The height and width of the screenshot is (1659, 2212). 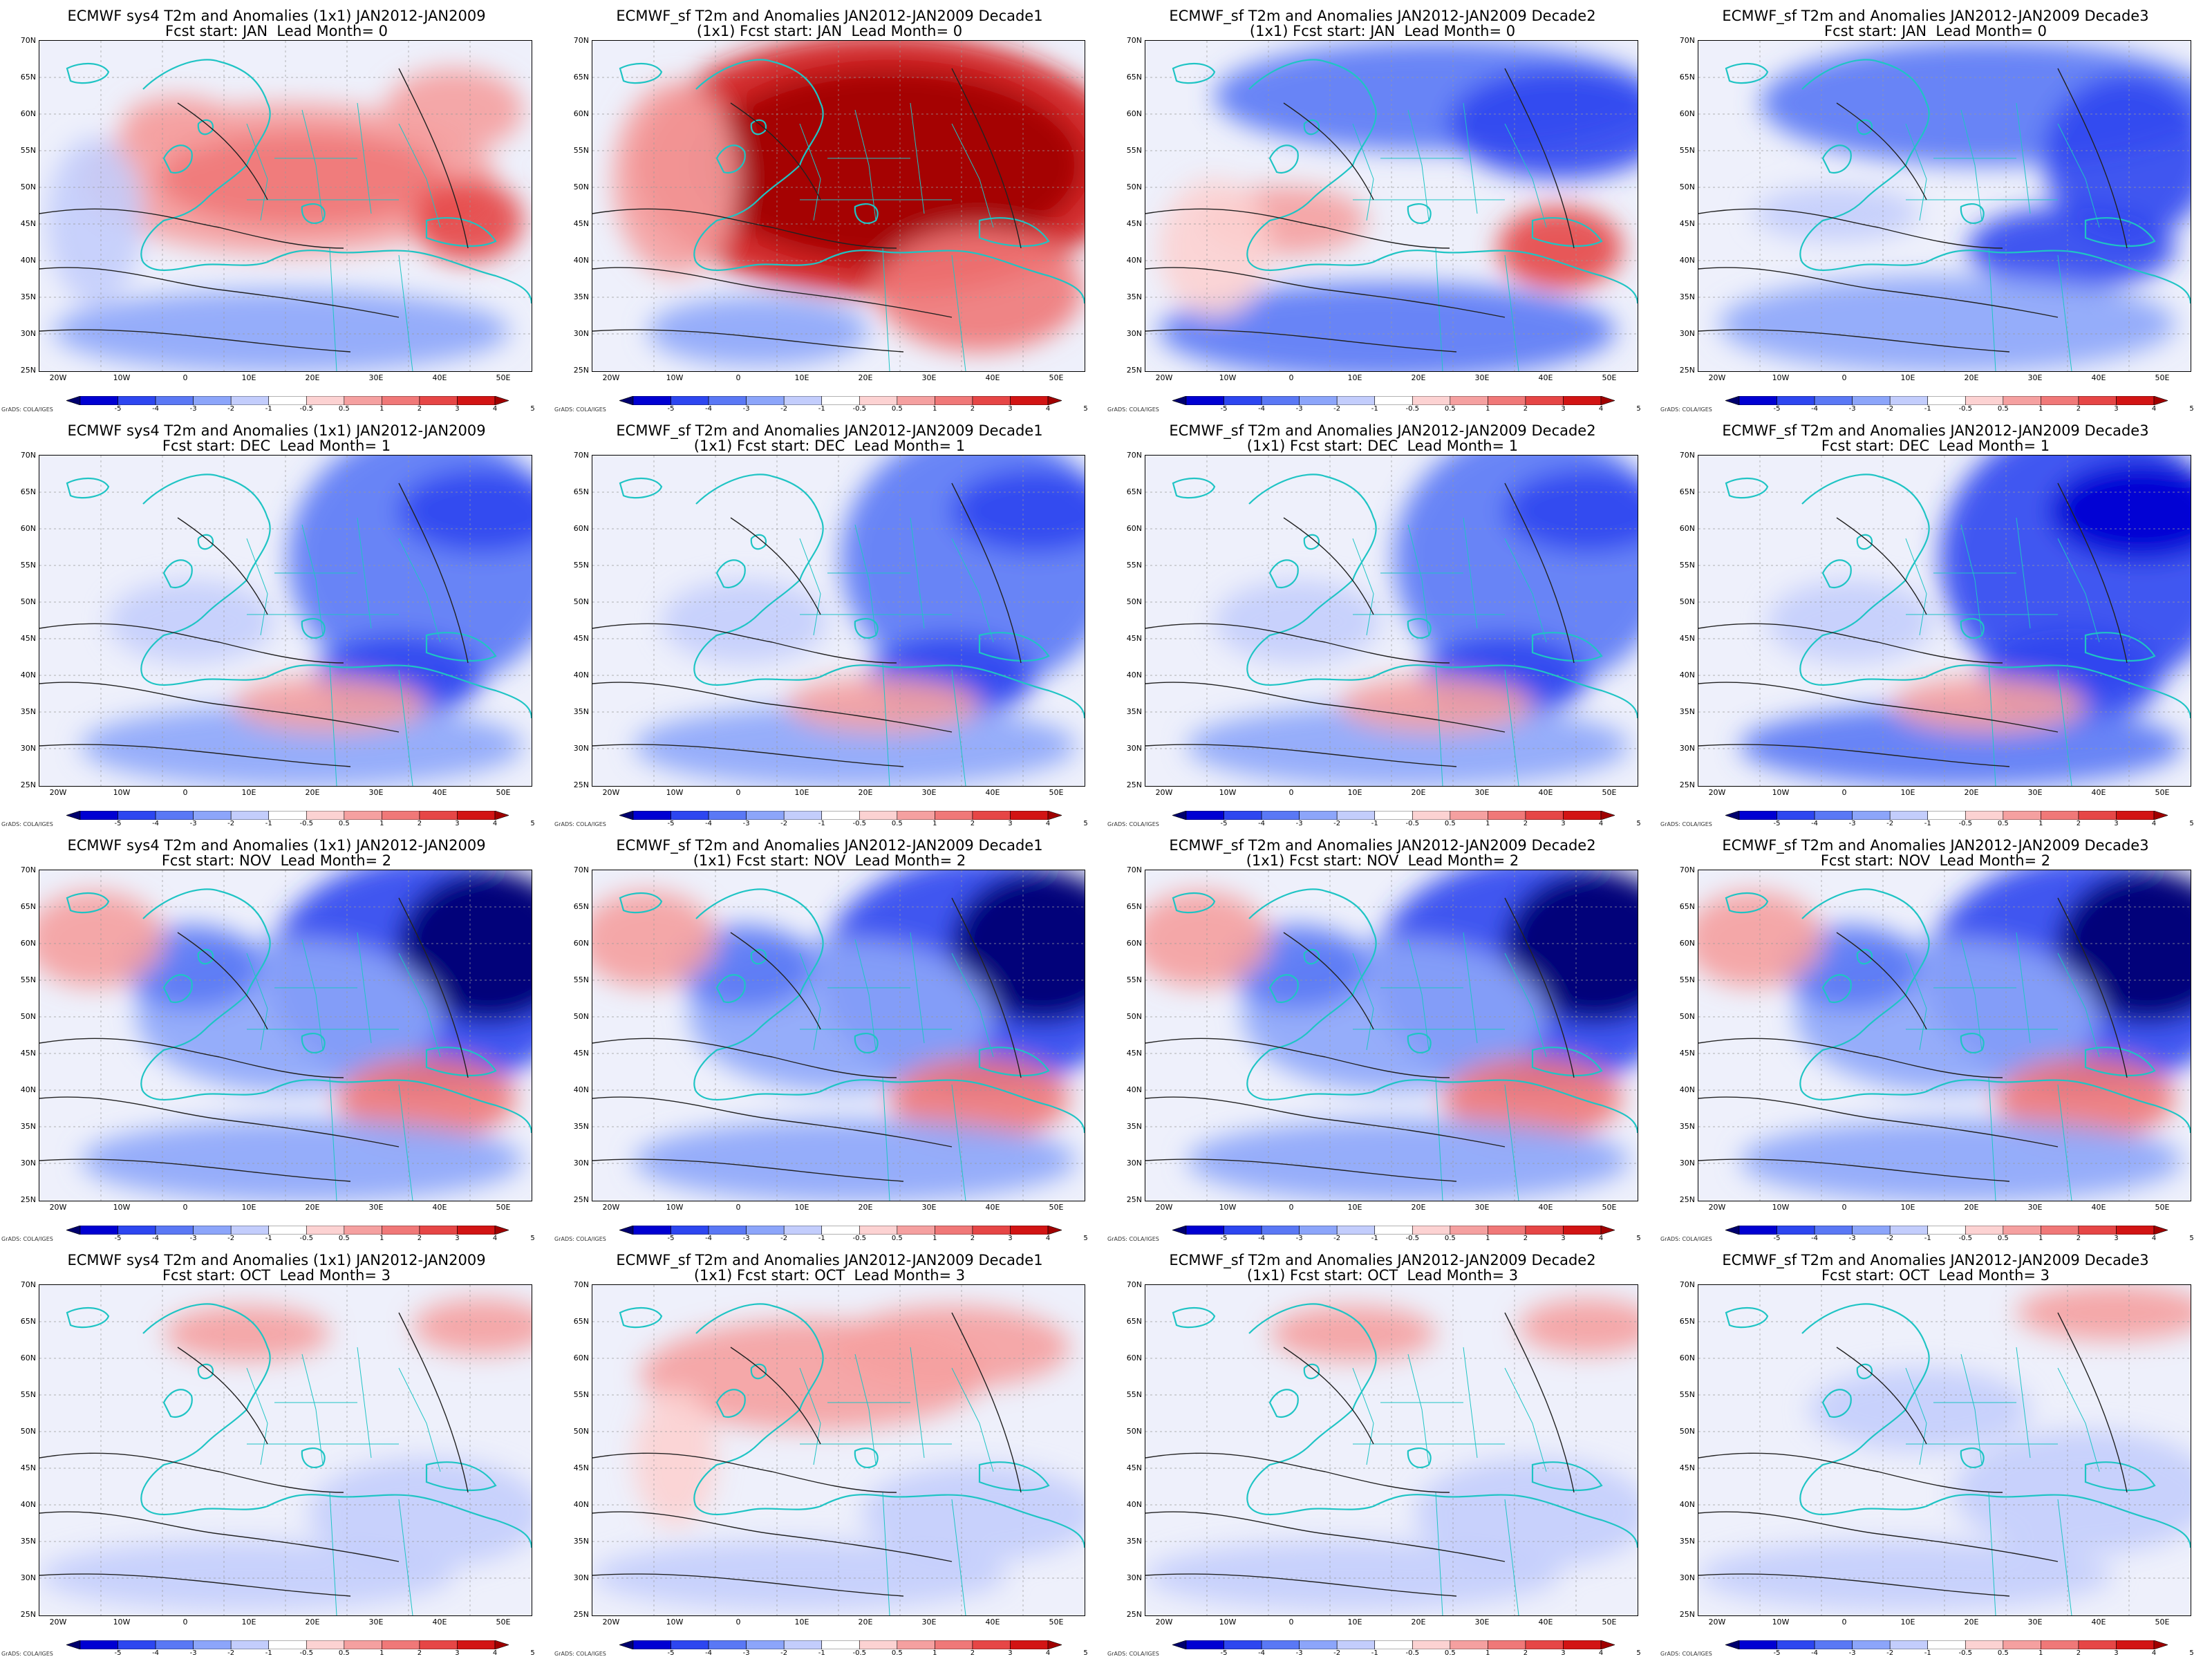 I want to click on panel-subtitle: Fcst start: OCT Lead Month= 3, so click(x=1935, y=1275).